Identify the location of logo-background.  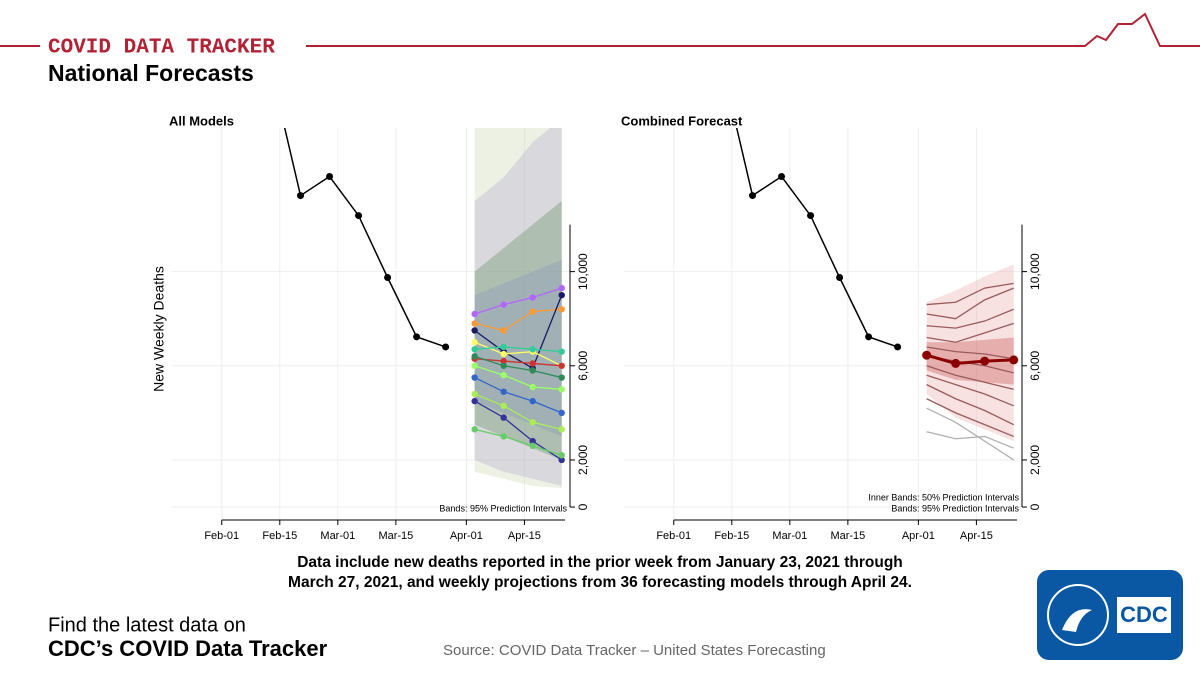
(1110, 615).